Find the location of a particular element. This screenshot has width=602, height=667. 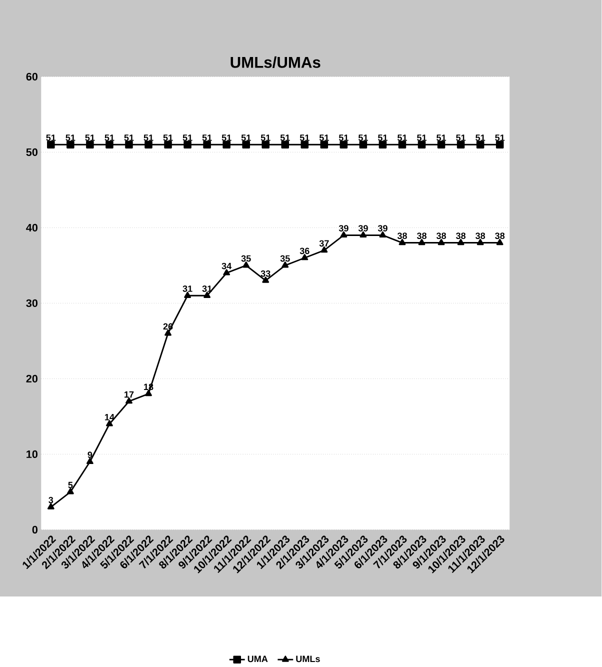

y-tick-label: 30 is located at coordinates (32, 303).